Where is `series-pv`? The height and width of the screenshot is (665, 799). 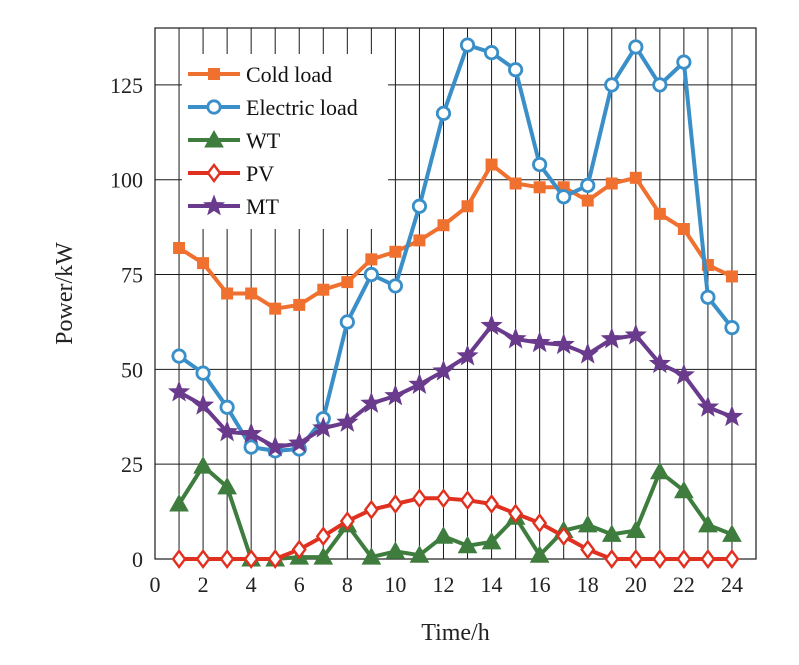 series-pv is located at coordinates (455, 528).